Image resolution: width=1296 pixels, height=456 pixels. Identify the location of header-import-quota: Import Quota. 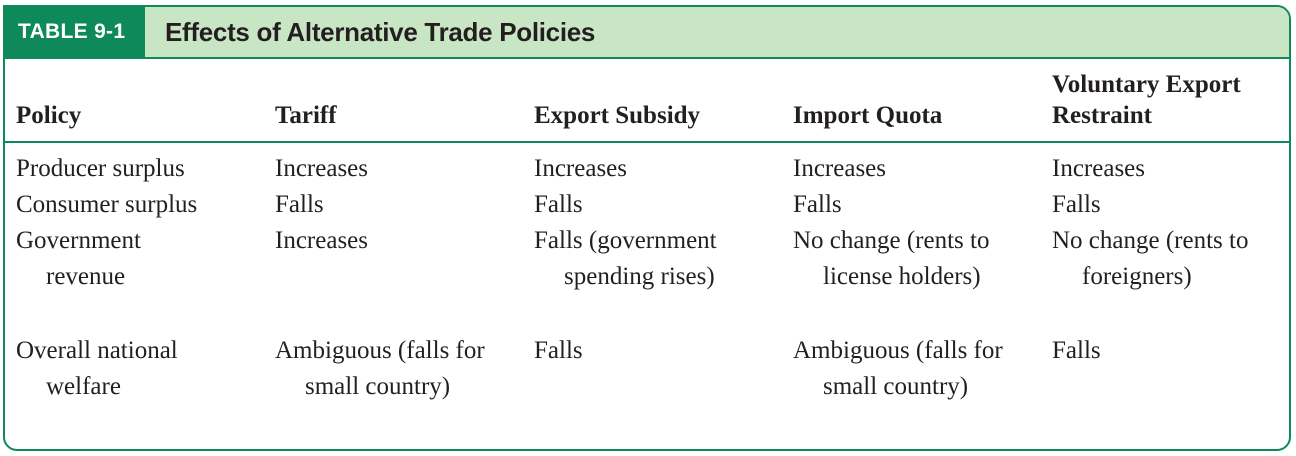
(868, 115).